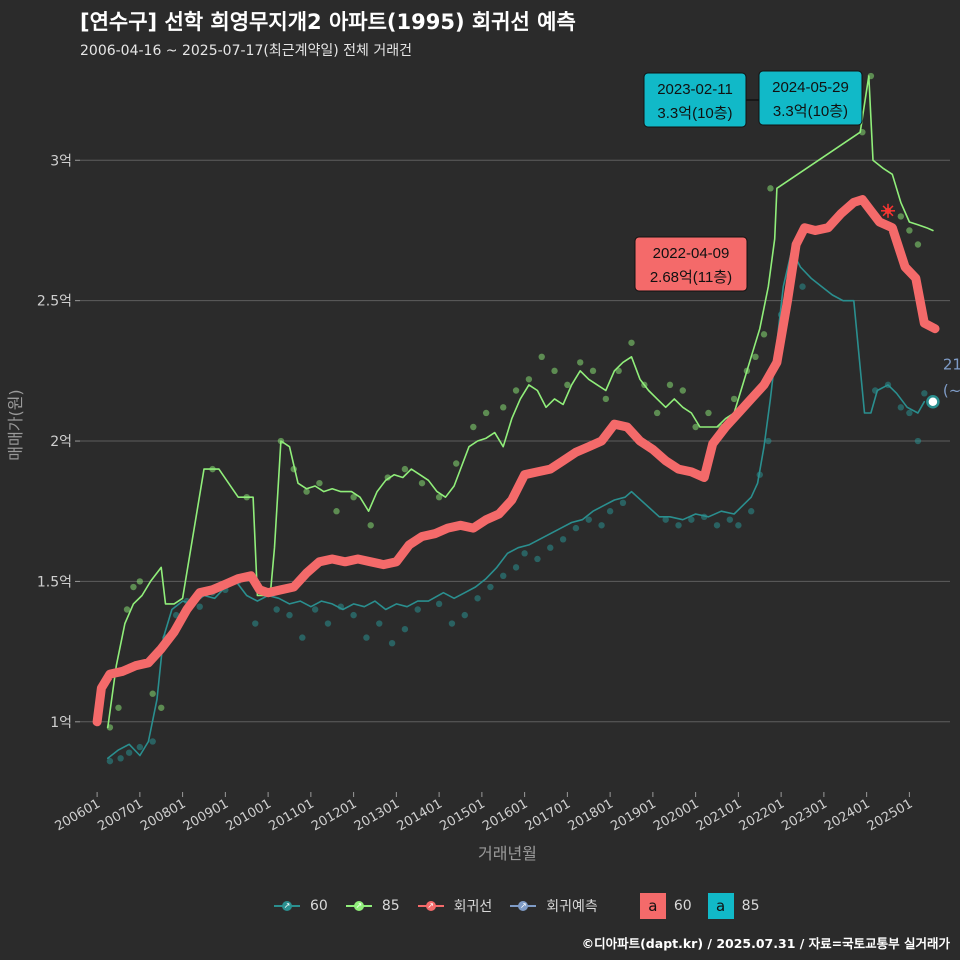  Describe the element at coordinates (454, 906) in the screenshot. I see `legend-item-regression: ↗ 회귀선` at that location.